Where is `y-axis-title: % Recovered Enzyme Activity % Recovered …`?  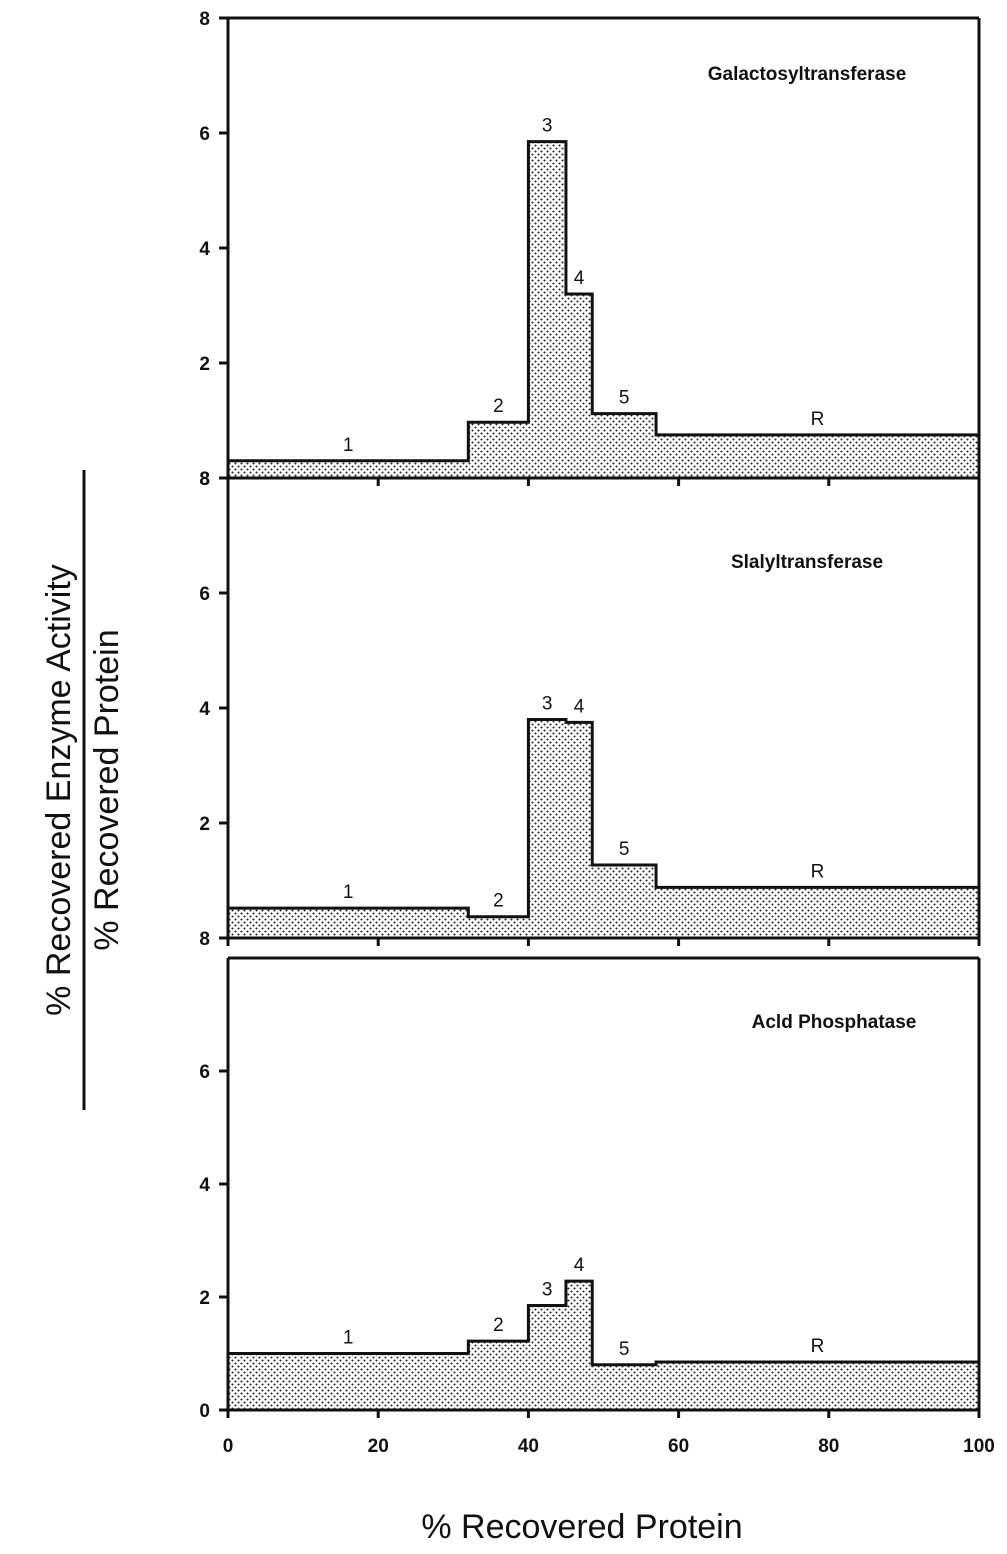
y-axis-title: % Recovered Enzyme Activity % Recovered … is located at coordinates (83, 790).